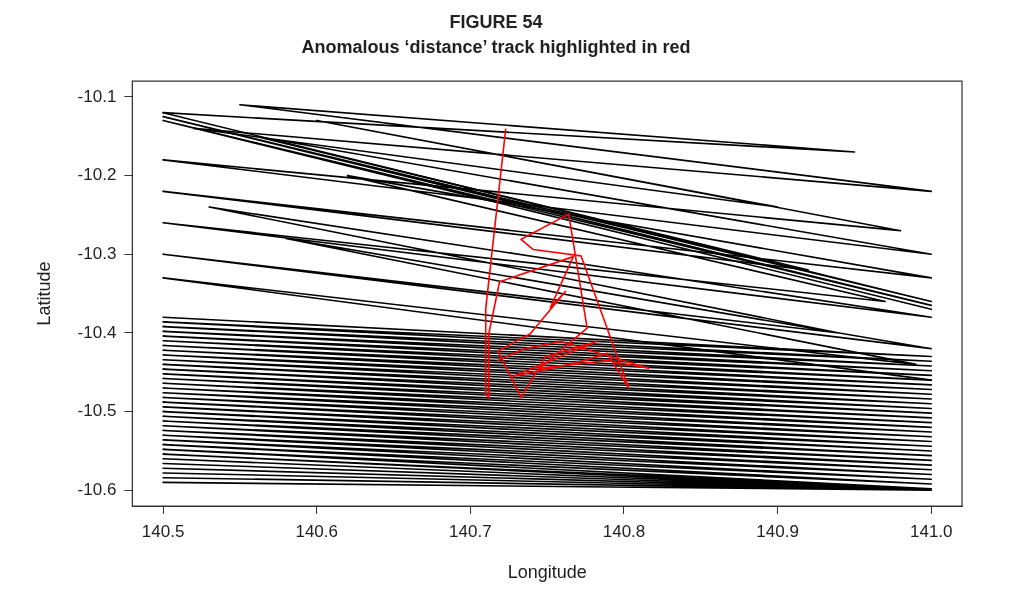 This screenshot has height=606, width=1024. Describe the element at coordinates (97, 489) in the screenshot. I see `y-tick-label: -10.6` at that location.